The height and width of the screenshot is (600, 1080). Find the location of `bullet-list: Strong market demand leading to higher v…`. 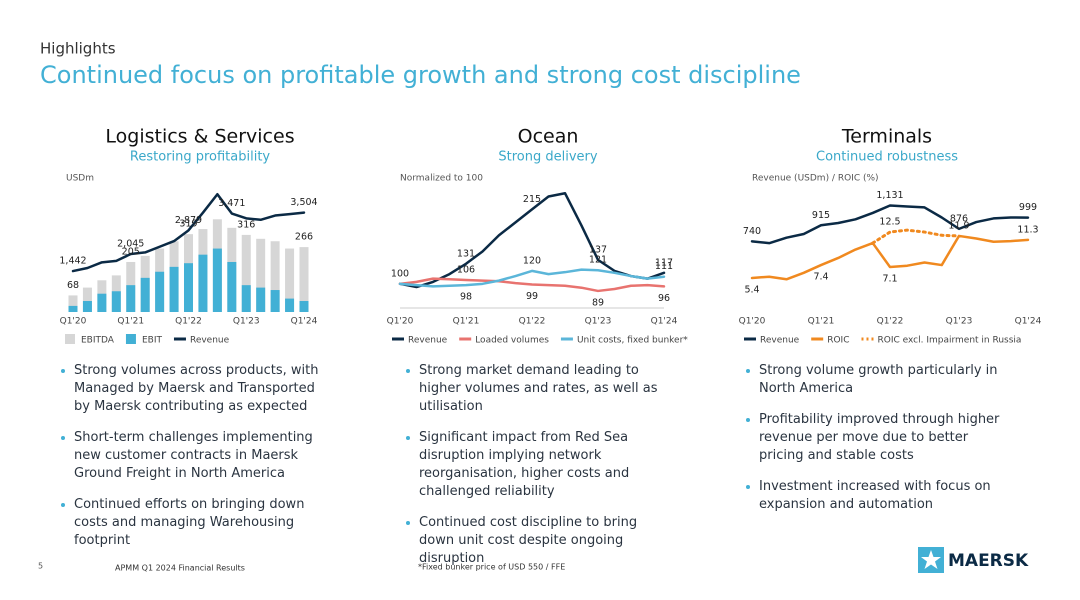

bullet-list: Strong market demand leading to higher v… is located at coordinates (537, 471).